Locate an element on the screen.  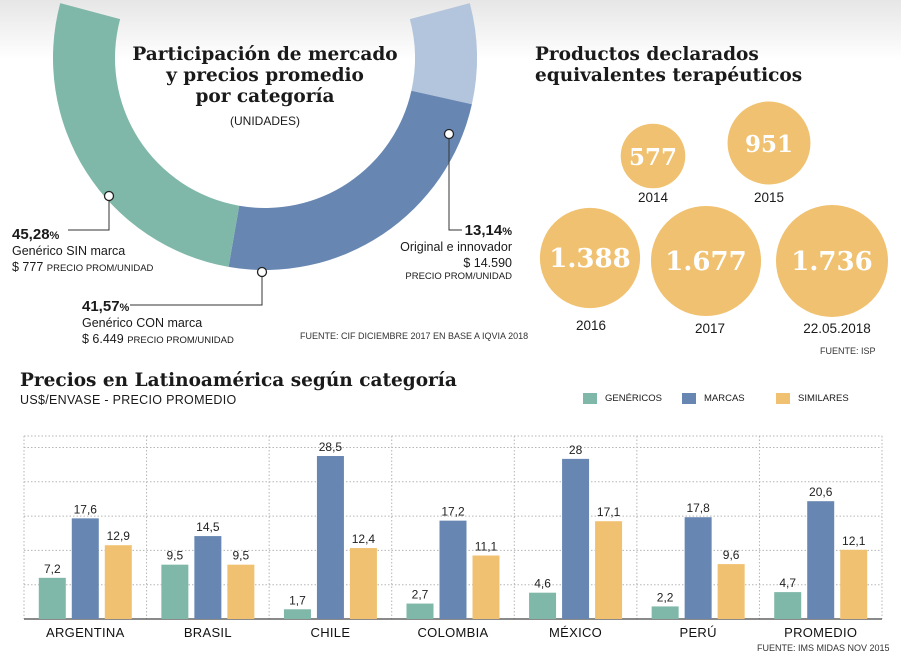
data-label: 14,5 is located at coordinates (208, 527).